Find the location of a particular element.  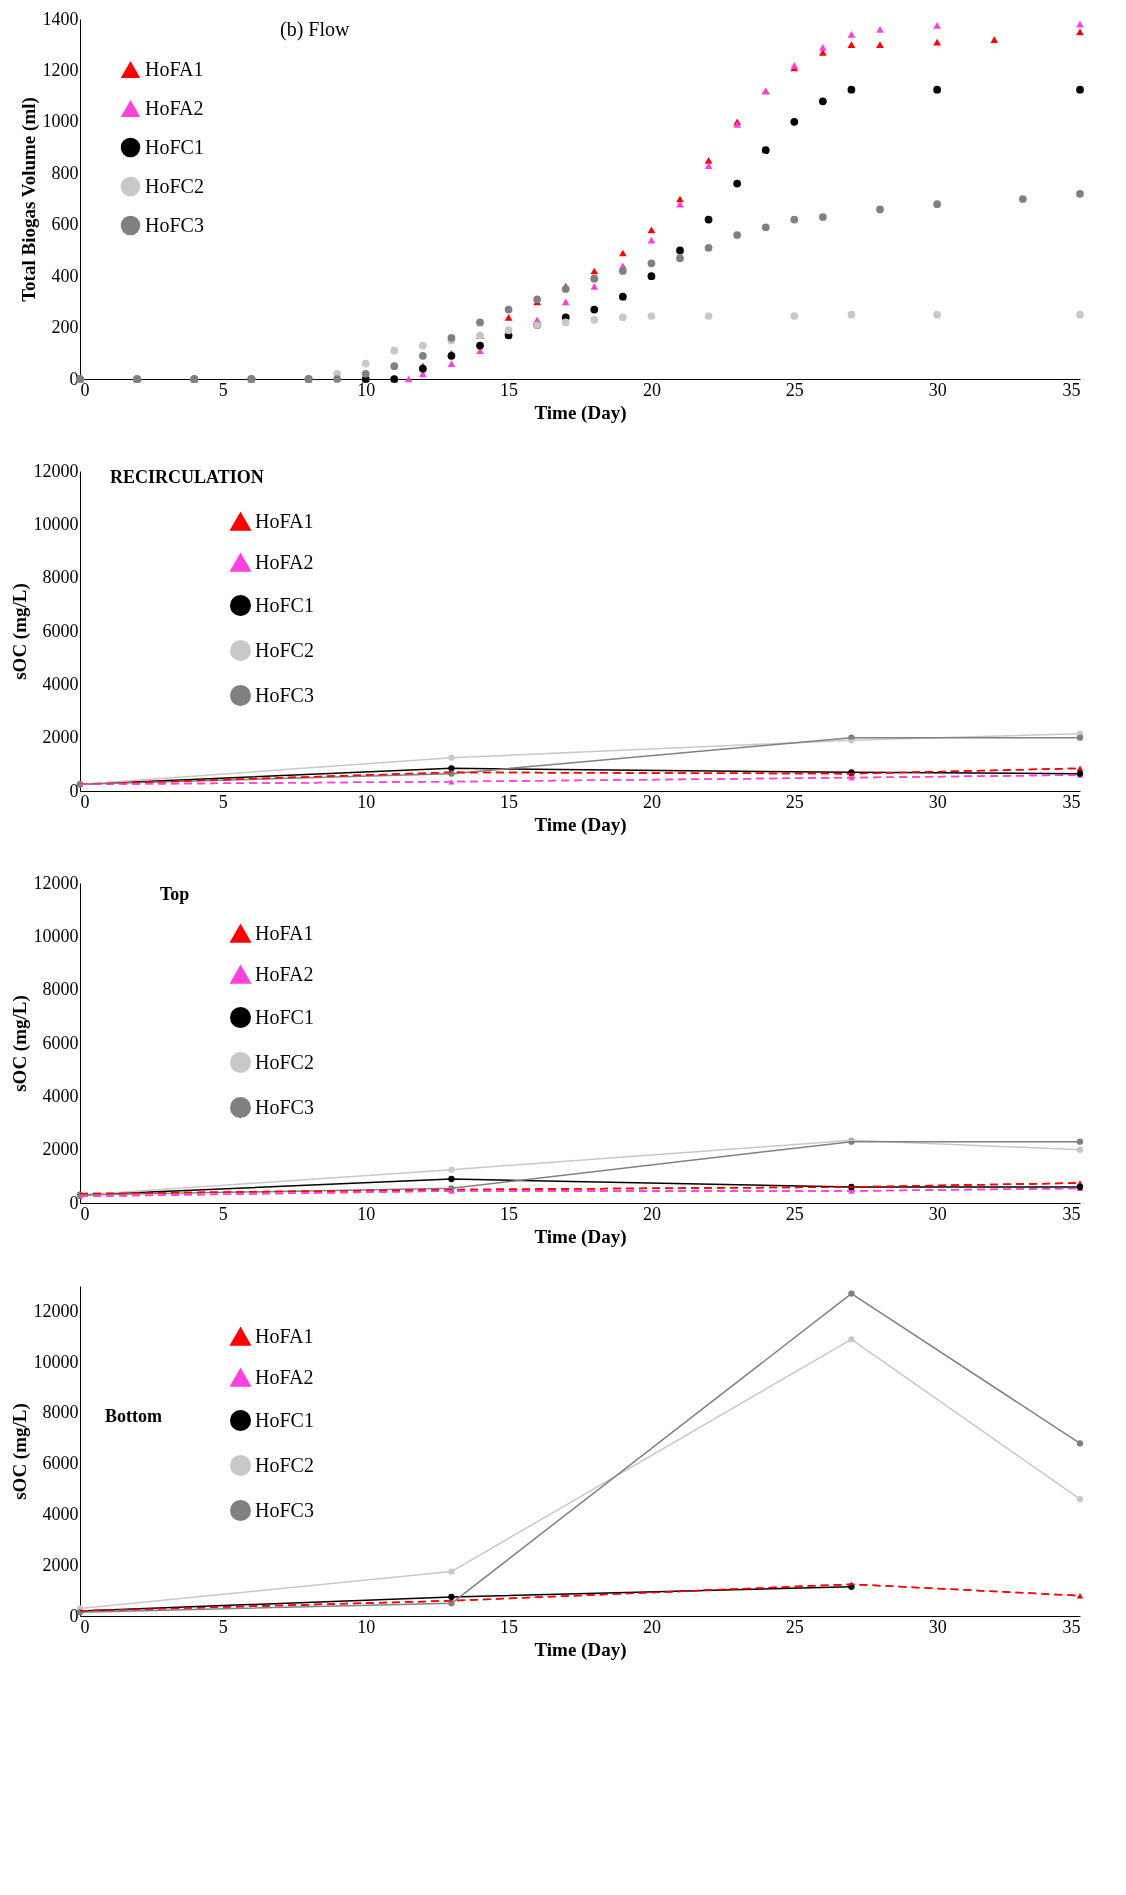

y-tick-label: 1400 is located at coordinates (60, 18).